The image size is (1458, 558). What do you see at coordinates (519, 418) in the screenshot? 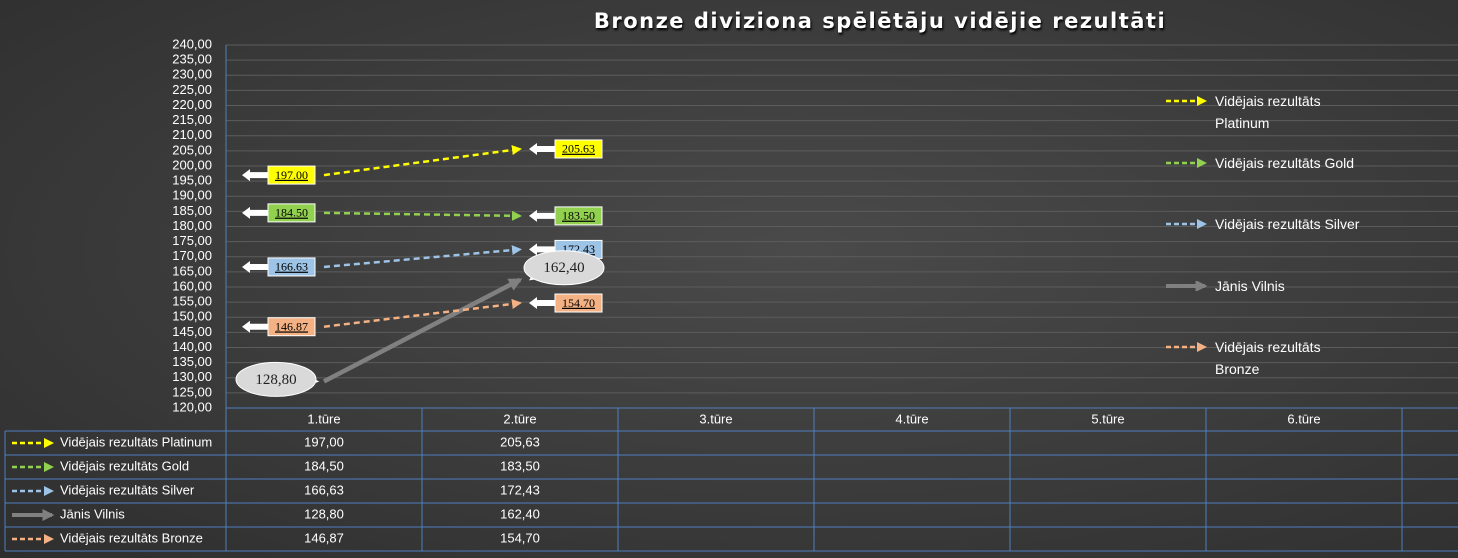
I see `x-tick-label: 2.tūre` at bounding box center [519, 418].